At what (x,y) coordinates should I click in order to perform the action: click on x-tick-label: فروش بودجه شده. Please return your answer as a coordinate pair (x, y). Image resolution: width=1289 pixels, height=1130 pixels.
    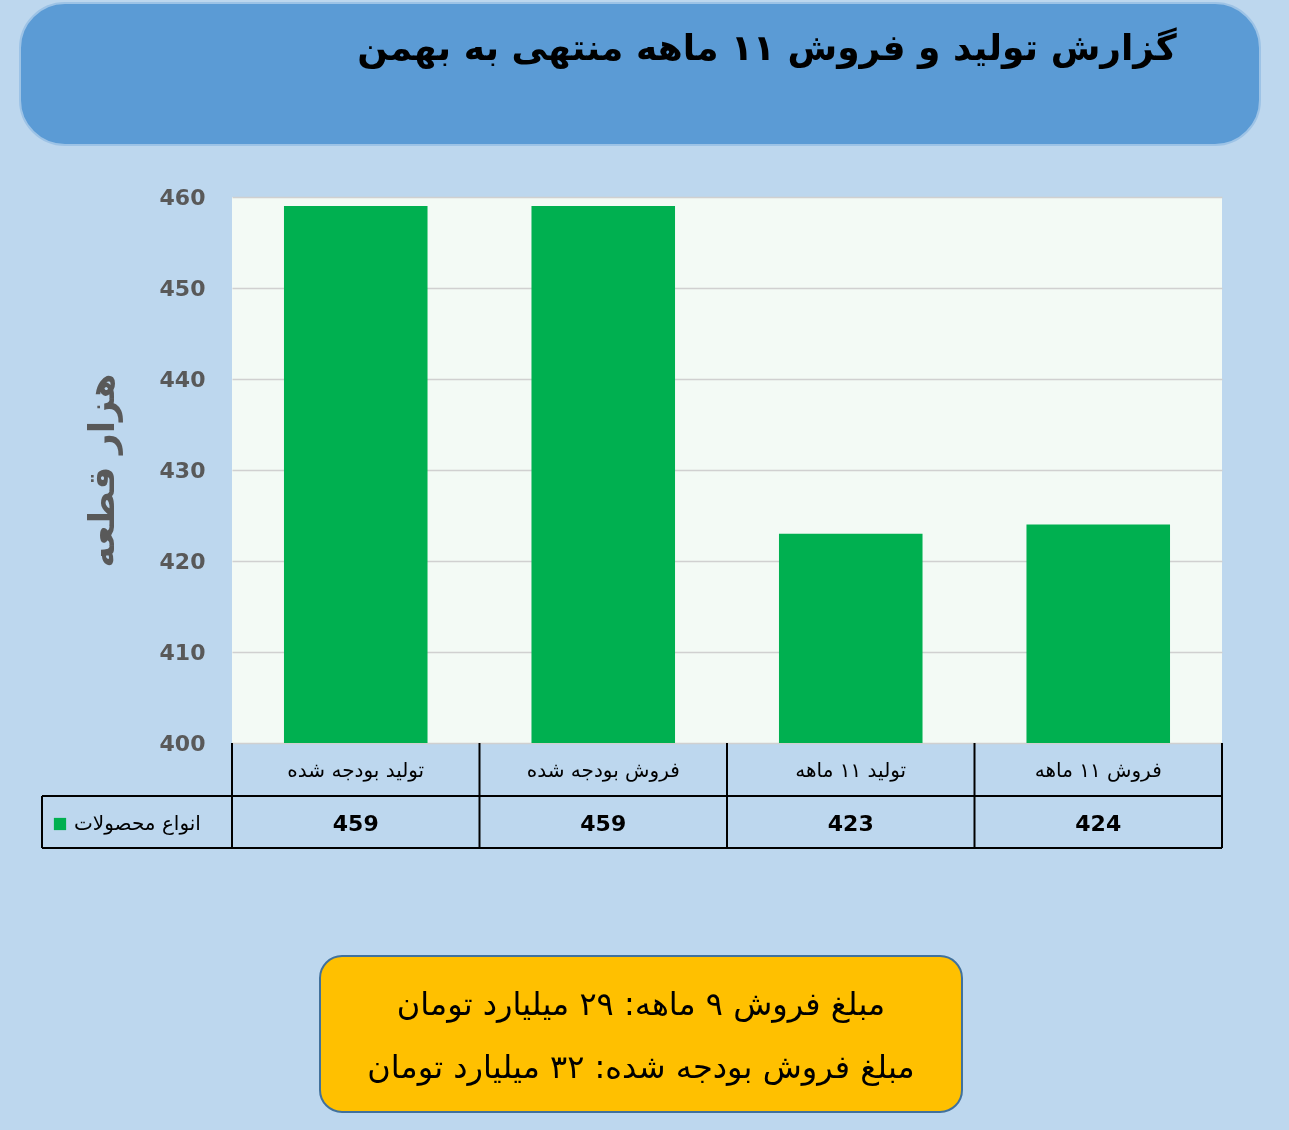
    Looking at the image, I should click on (603, 769).